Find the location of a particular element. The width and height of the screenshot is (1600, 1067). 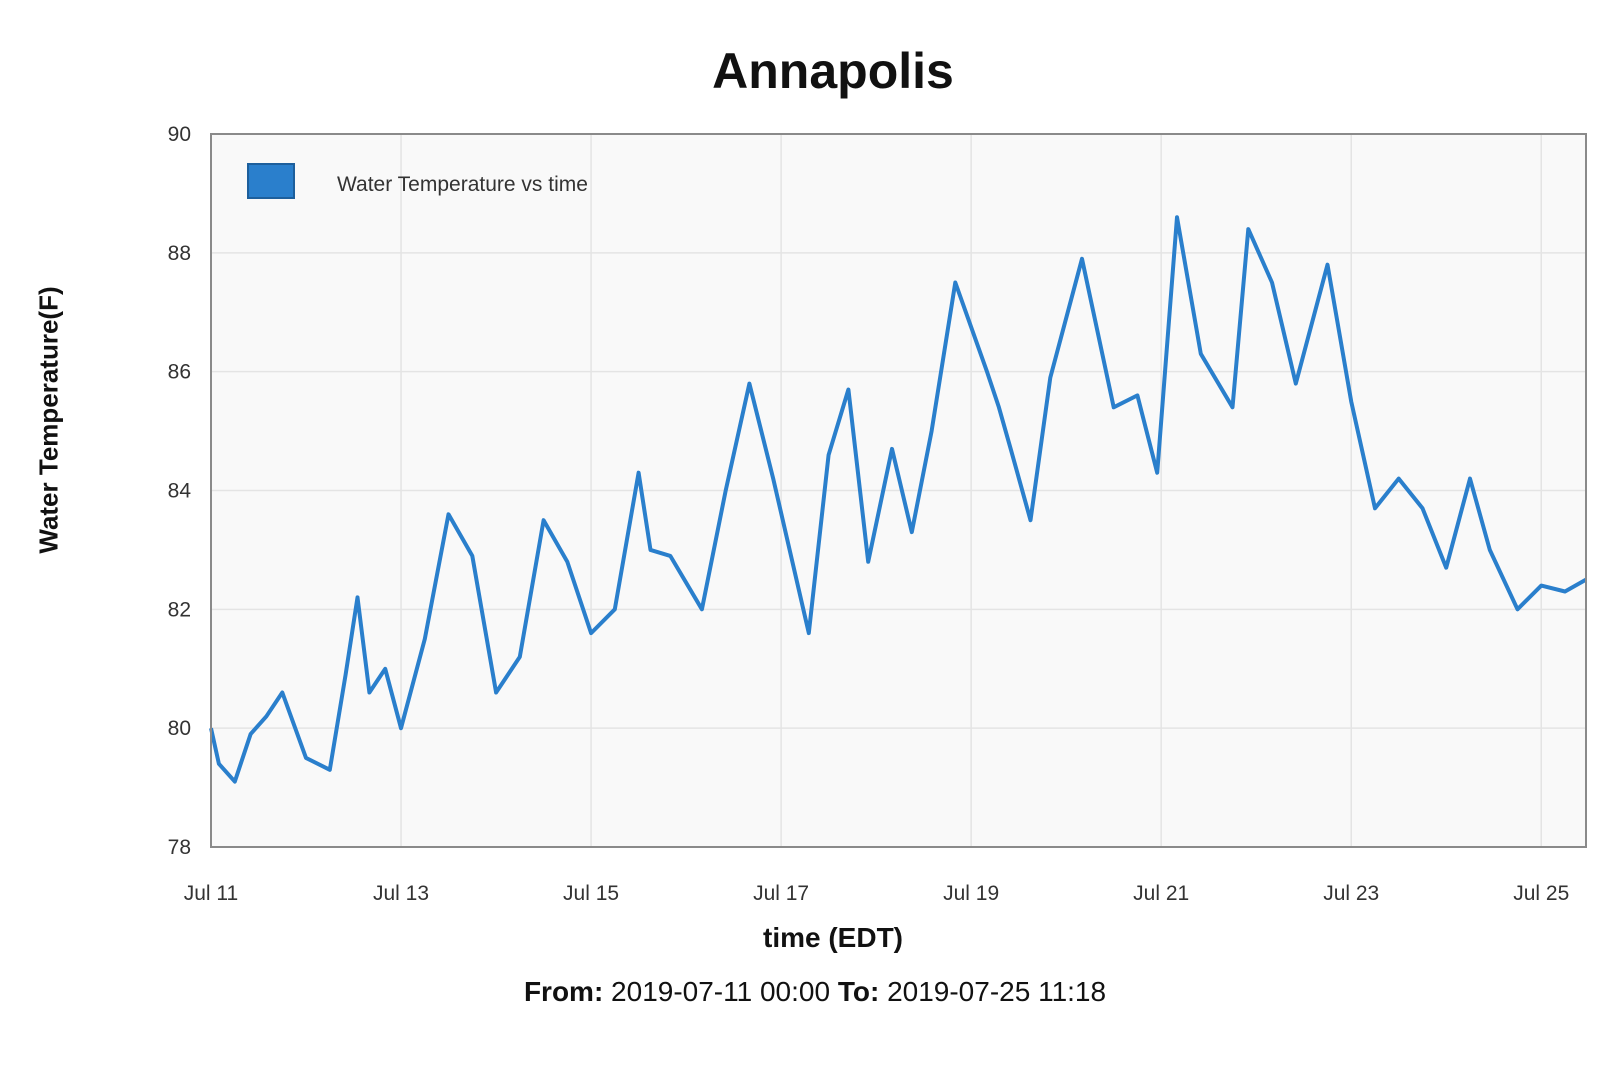

legend: Water Temperature vs time is located at coordinates (417, 181).